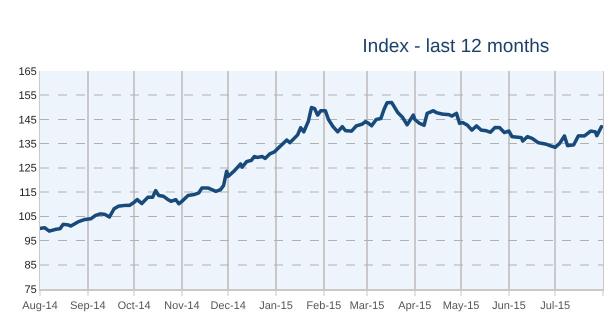 Image resolution: width=616 pixels, height=324 pixels. Describe the element at coordinates (27, 96) in the screenshot. I see `y-tick-label: 155` at that location.